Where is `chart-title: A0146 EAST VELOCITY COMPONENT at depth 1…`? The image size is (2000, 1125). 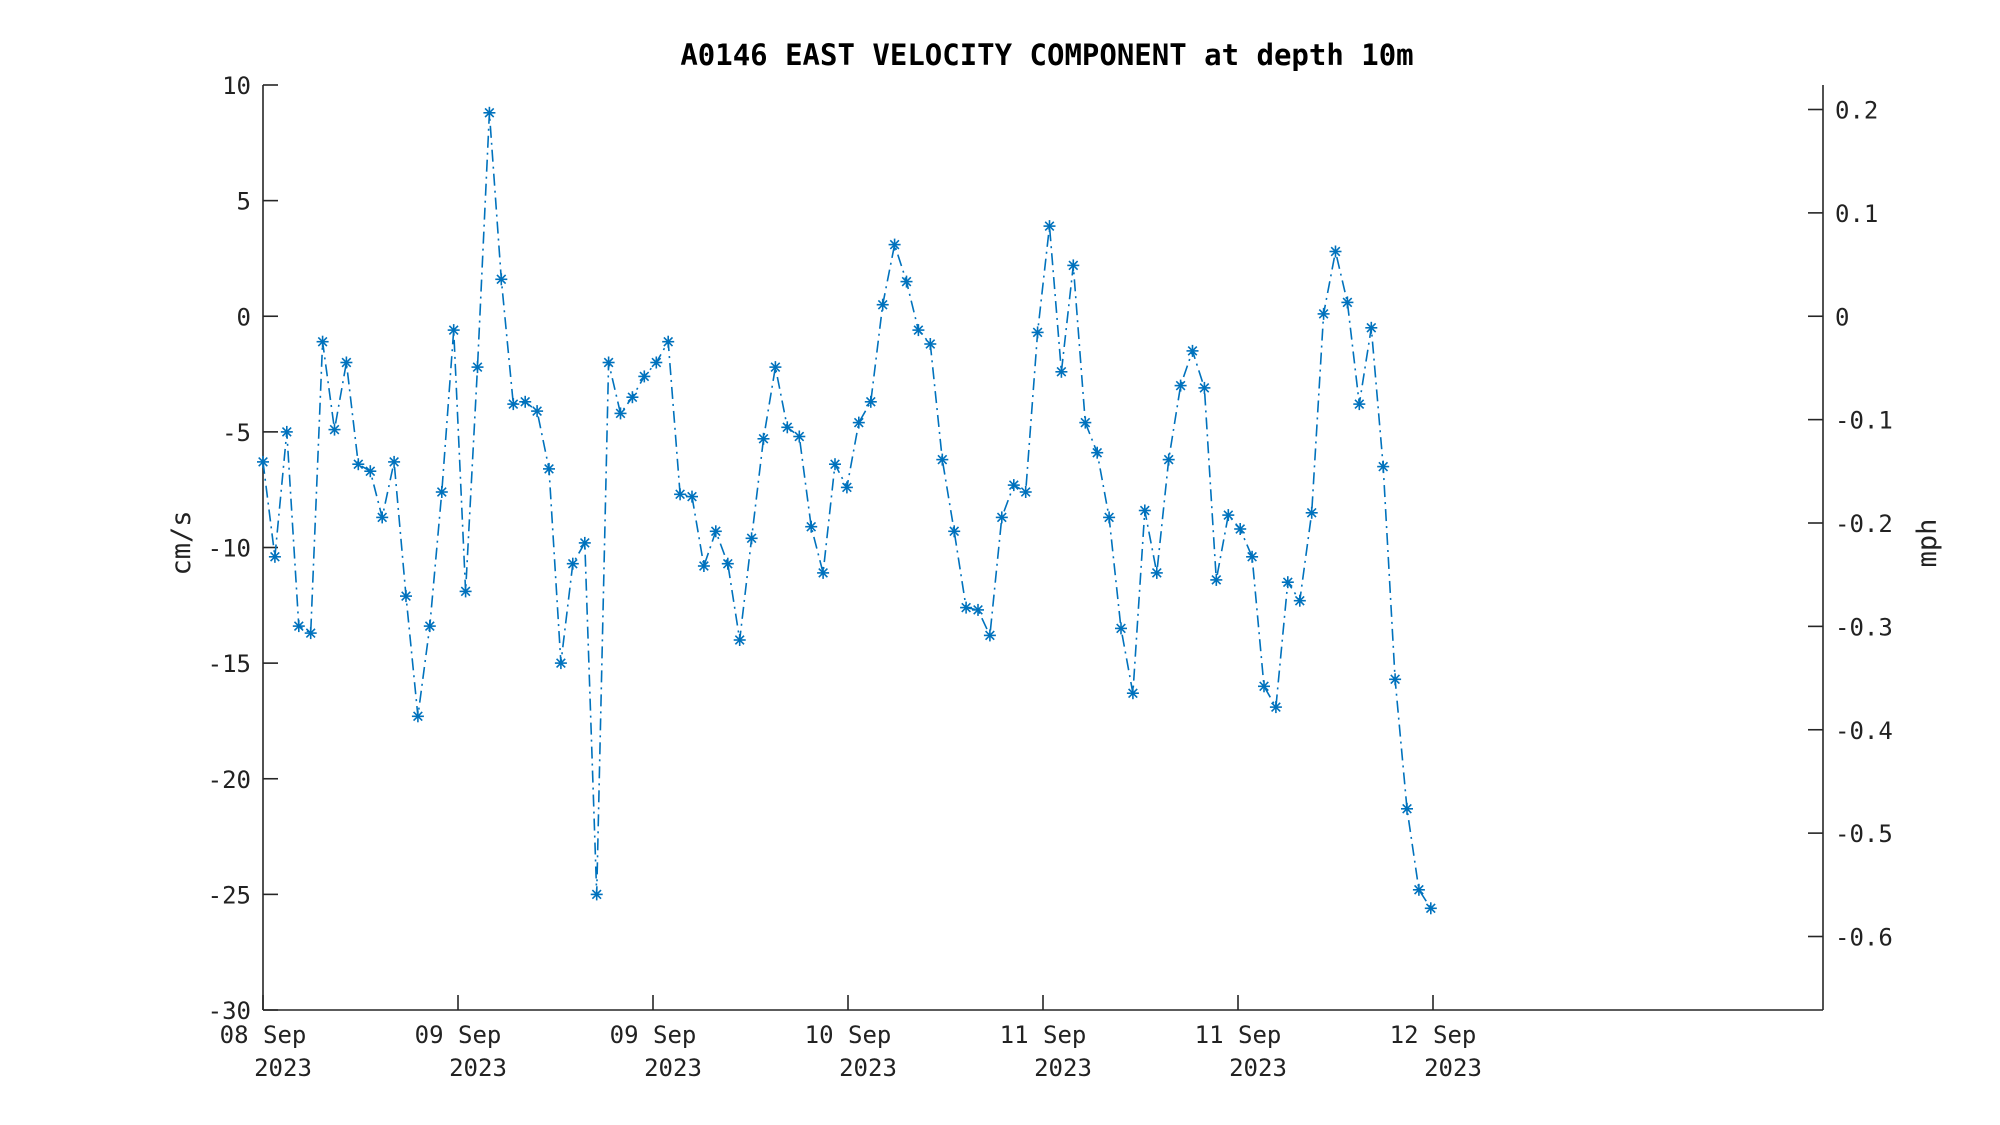
chart-title: A0146 EAST VELOCITY COMPONENT at depth 1… is located at coordinates (1046, 55).